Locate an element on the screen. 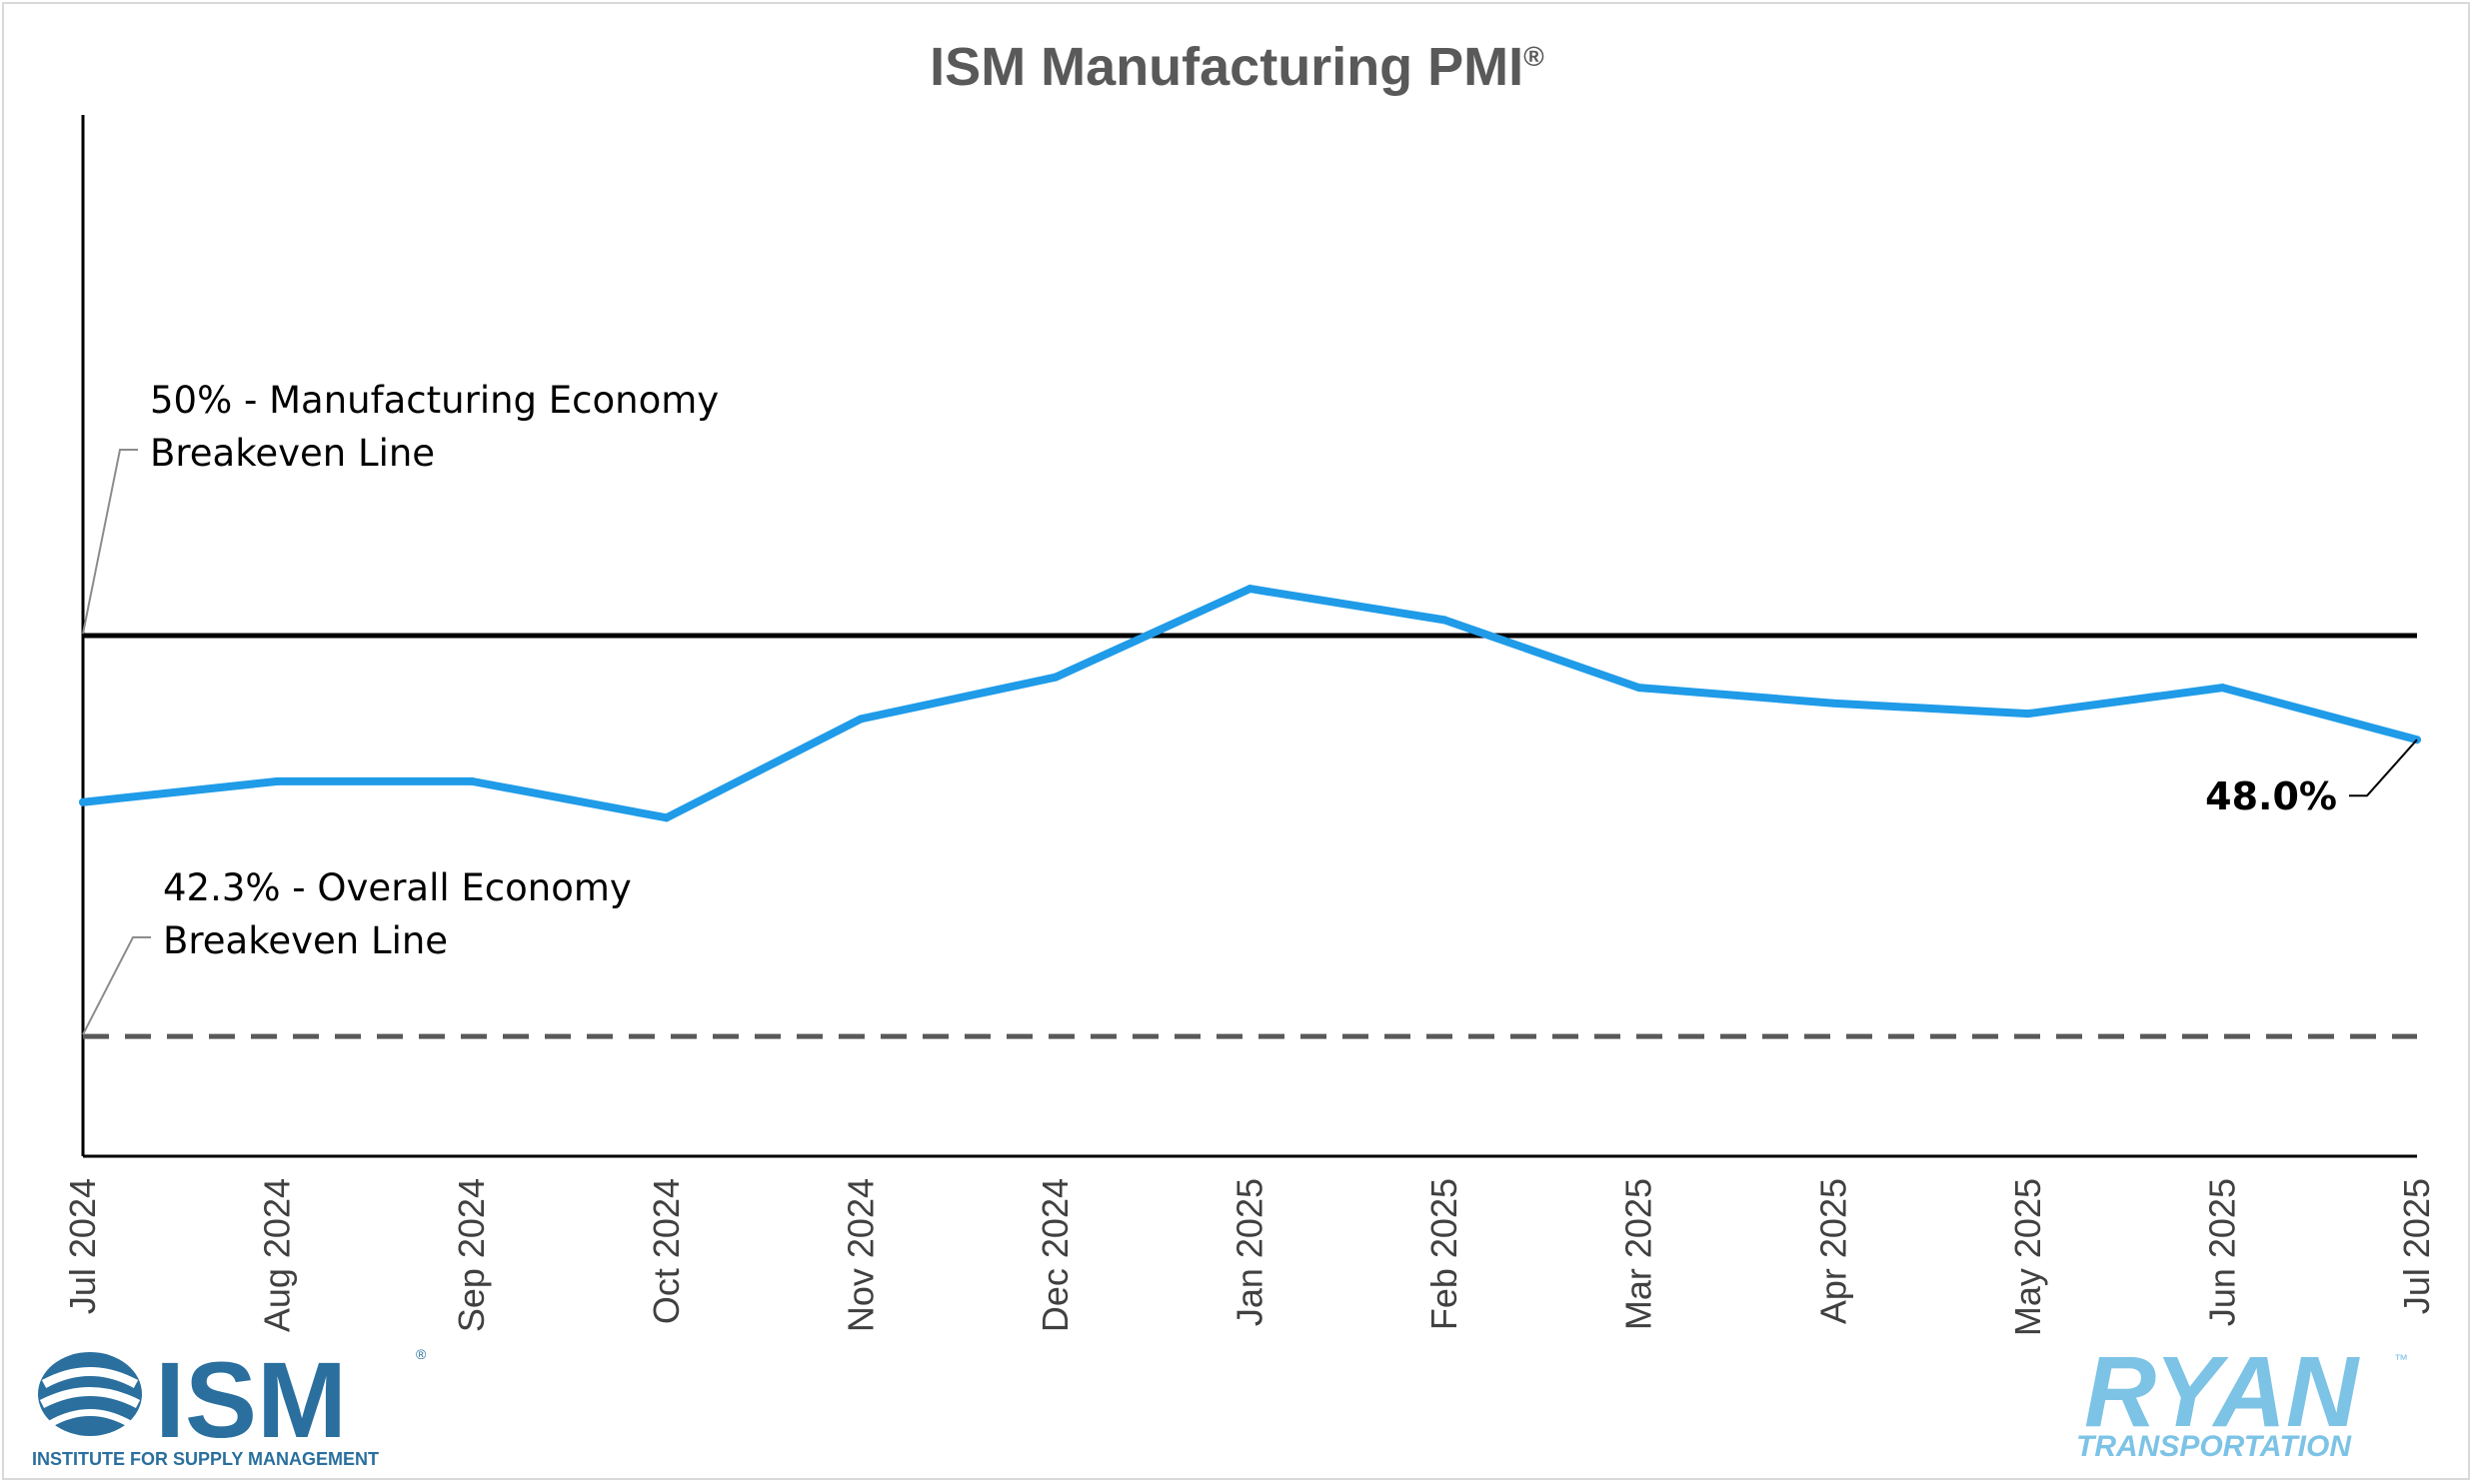 The height and width of the screenshot is (1484, 2474). reference-label-line2-0: Breakeven Line is located at coordinates (292, 453).